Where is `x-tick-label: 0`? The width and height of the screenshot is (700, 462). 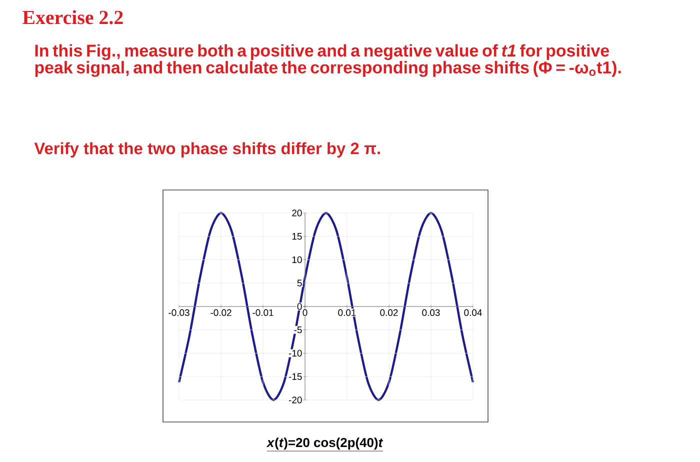
x-tick-label: 0 is located at coordinates (305, 312).